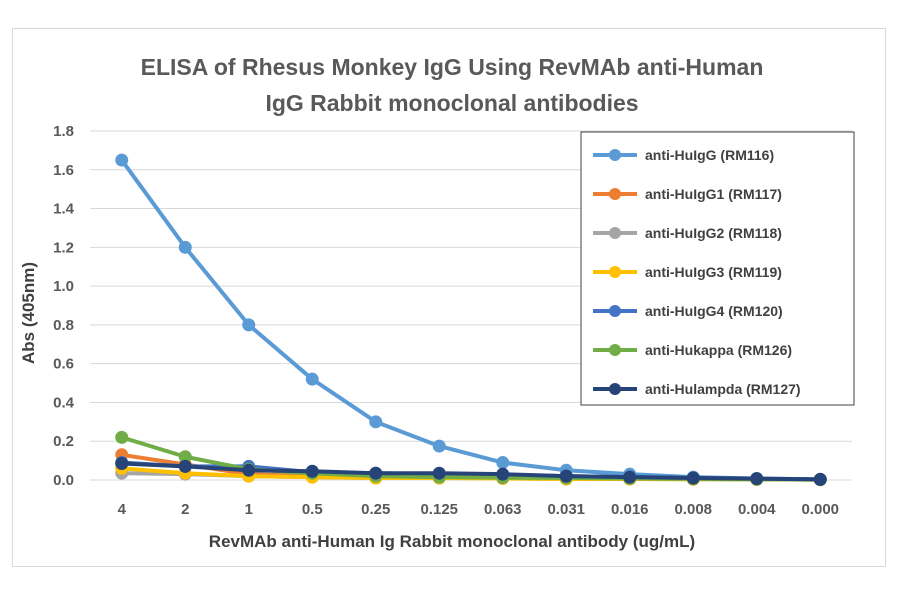 Image resolution: width=900 pixels, height=594 pixels. I want to click on legend-item: anti-HuIgG (RM116), so click(683, 155).